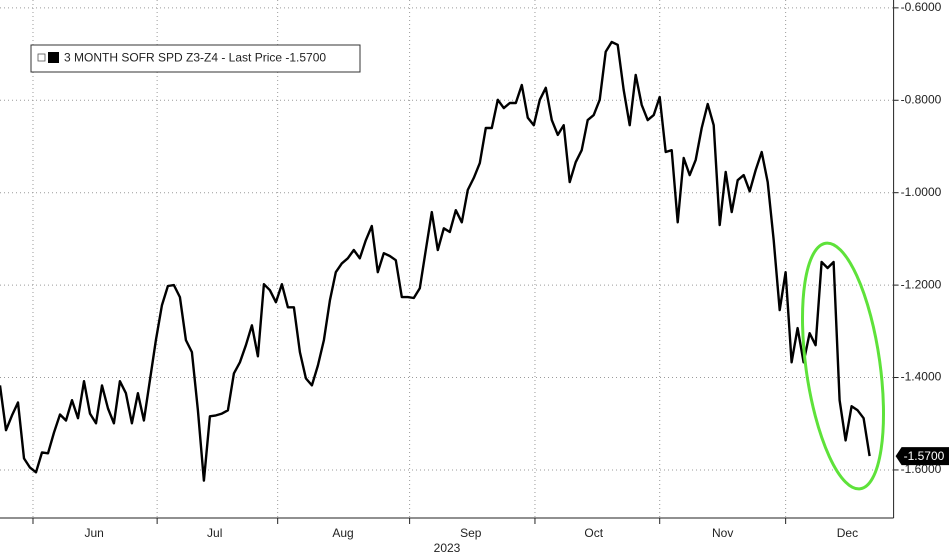  What do you see at coordinates (93, 533) in the screenshot?
I see `x-tick-label: Jun` at bounding box center [93, 533].